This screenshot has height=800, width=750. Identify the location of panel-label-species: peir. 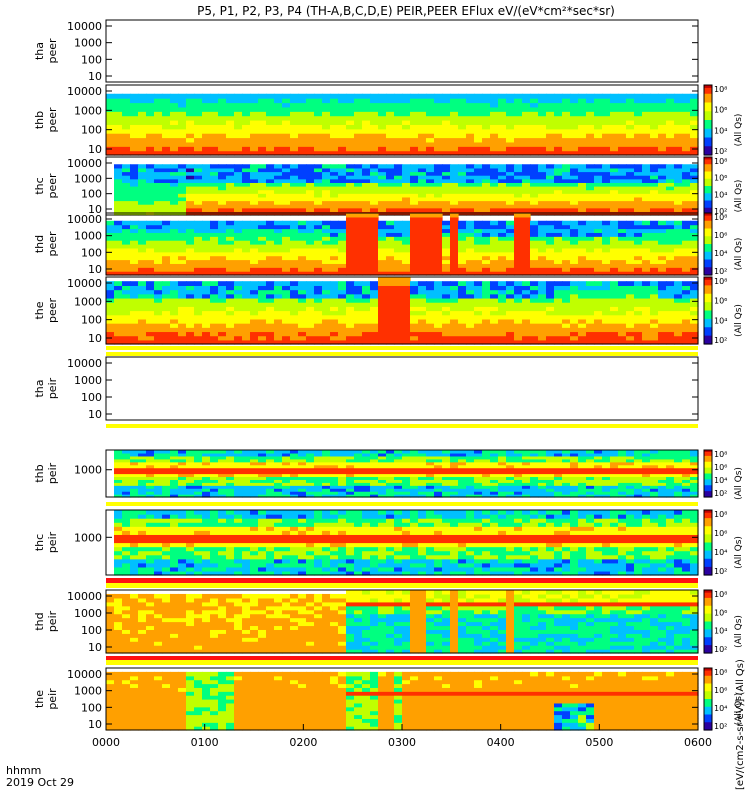
(52, 388).